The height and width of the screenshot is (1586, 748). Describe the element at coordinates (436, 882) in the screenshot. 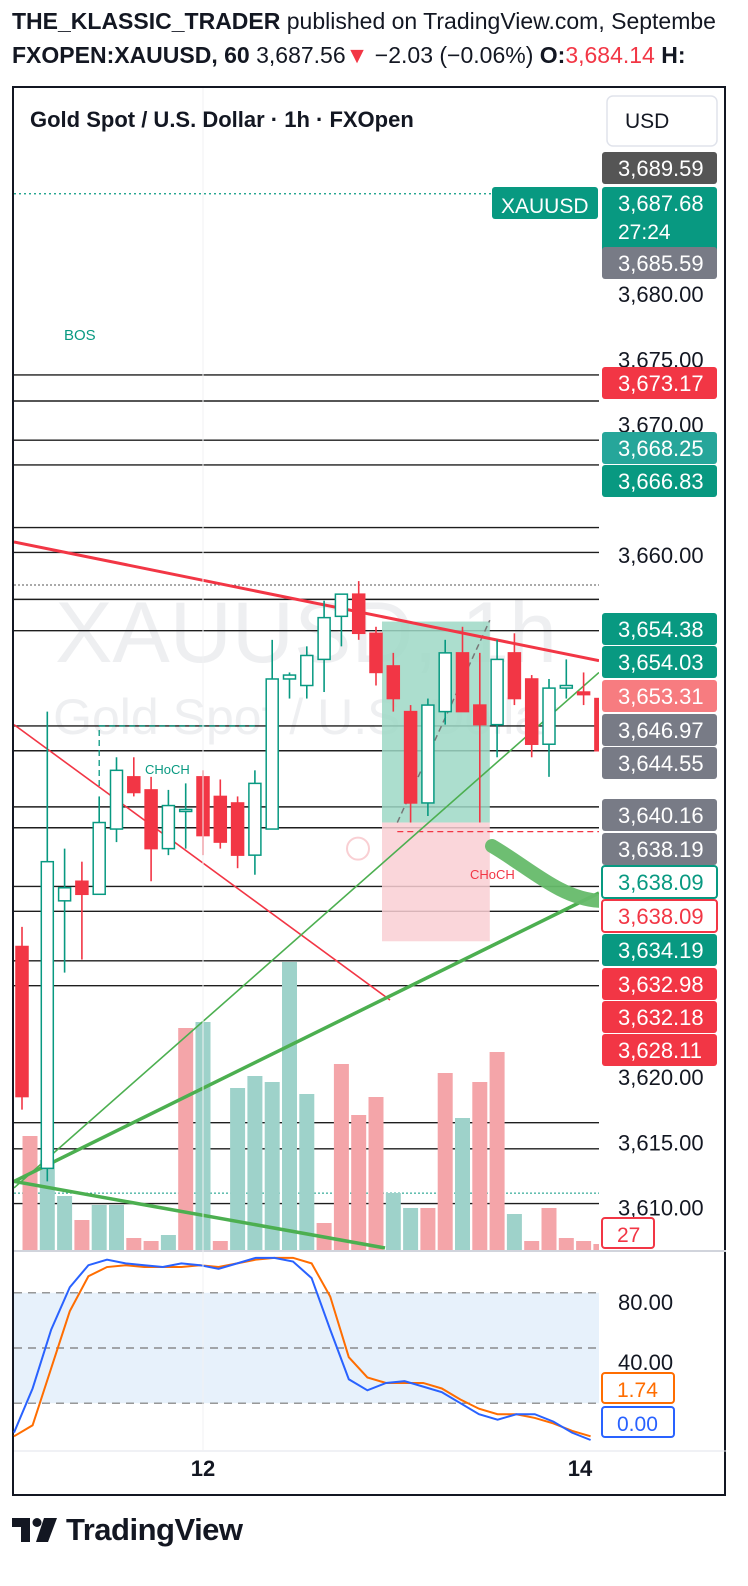

I see `long-stop-zone` at that location.